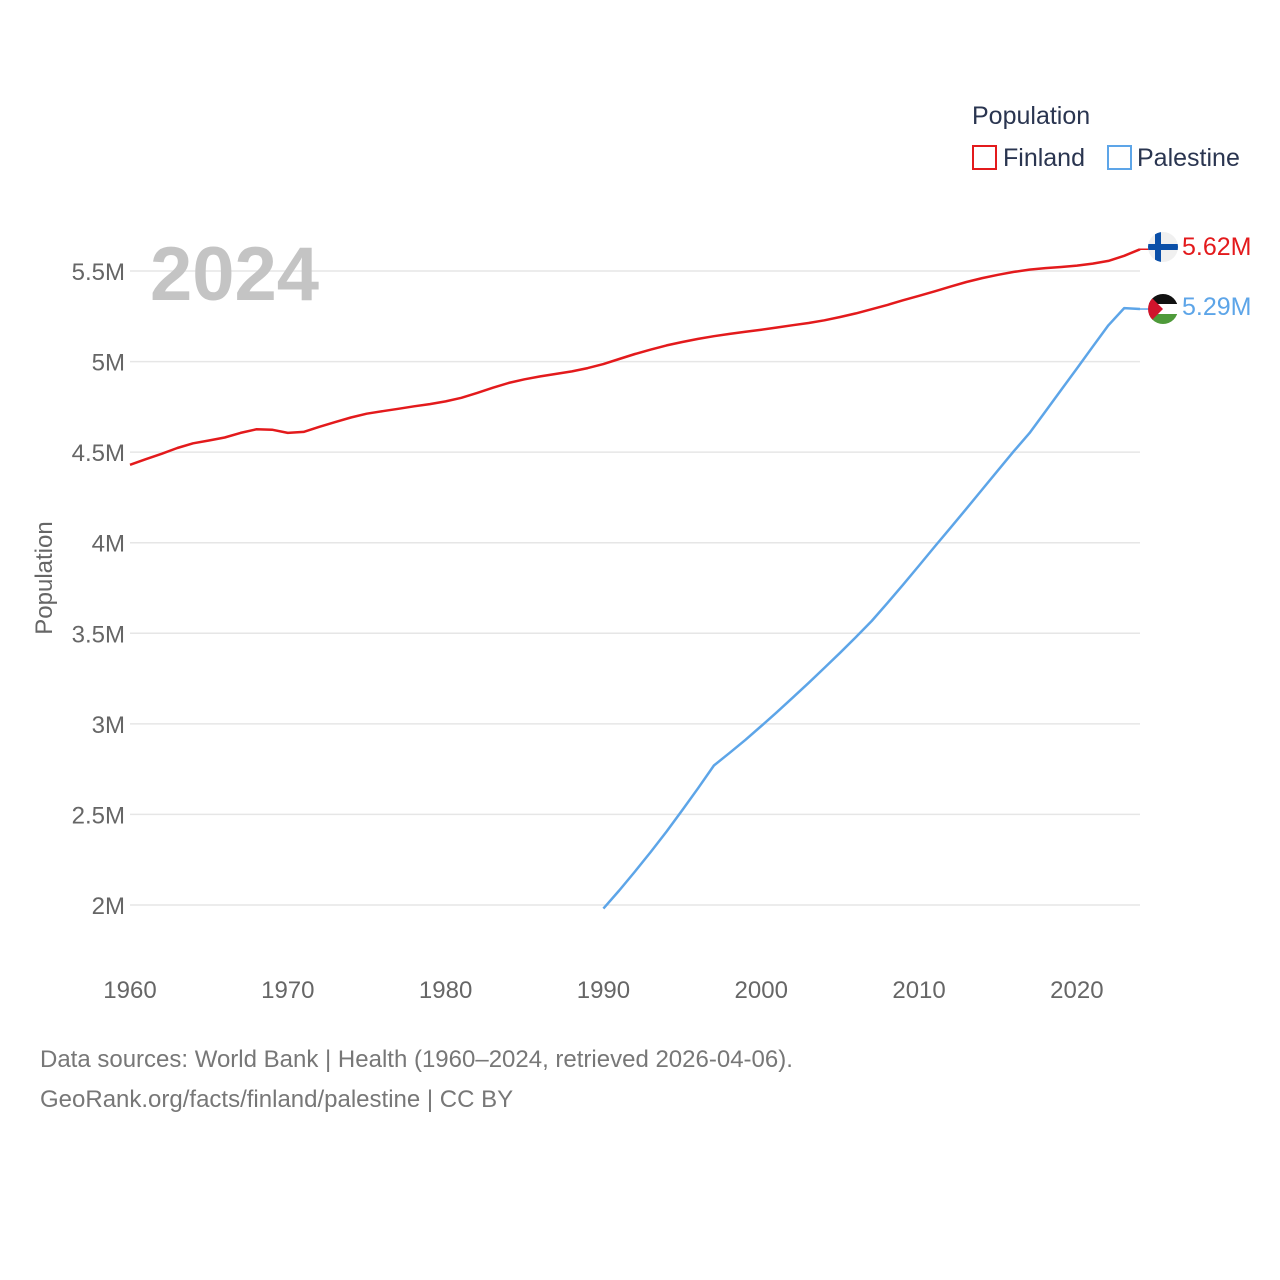  What do you see at coordinates (108, 725) in the screenshot?
I see `y-tick-label: 3M` at bounding box center [108, 725].